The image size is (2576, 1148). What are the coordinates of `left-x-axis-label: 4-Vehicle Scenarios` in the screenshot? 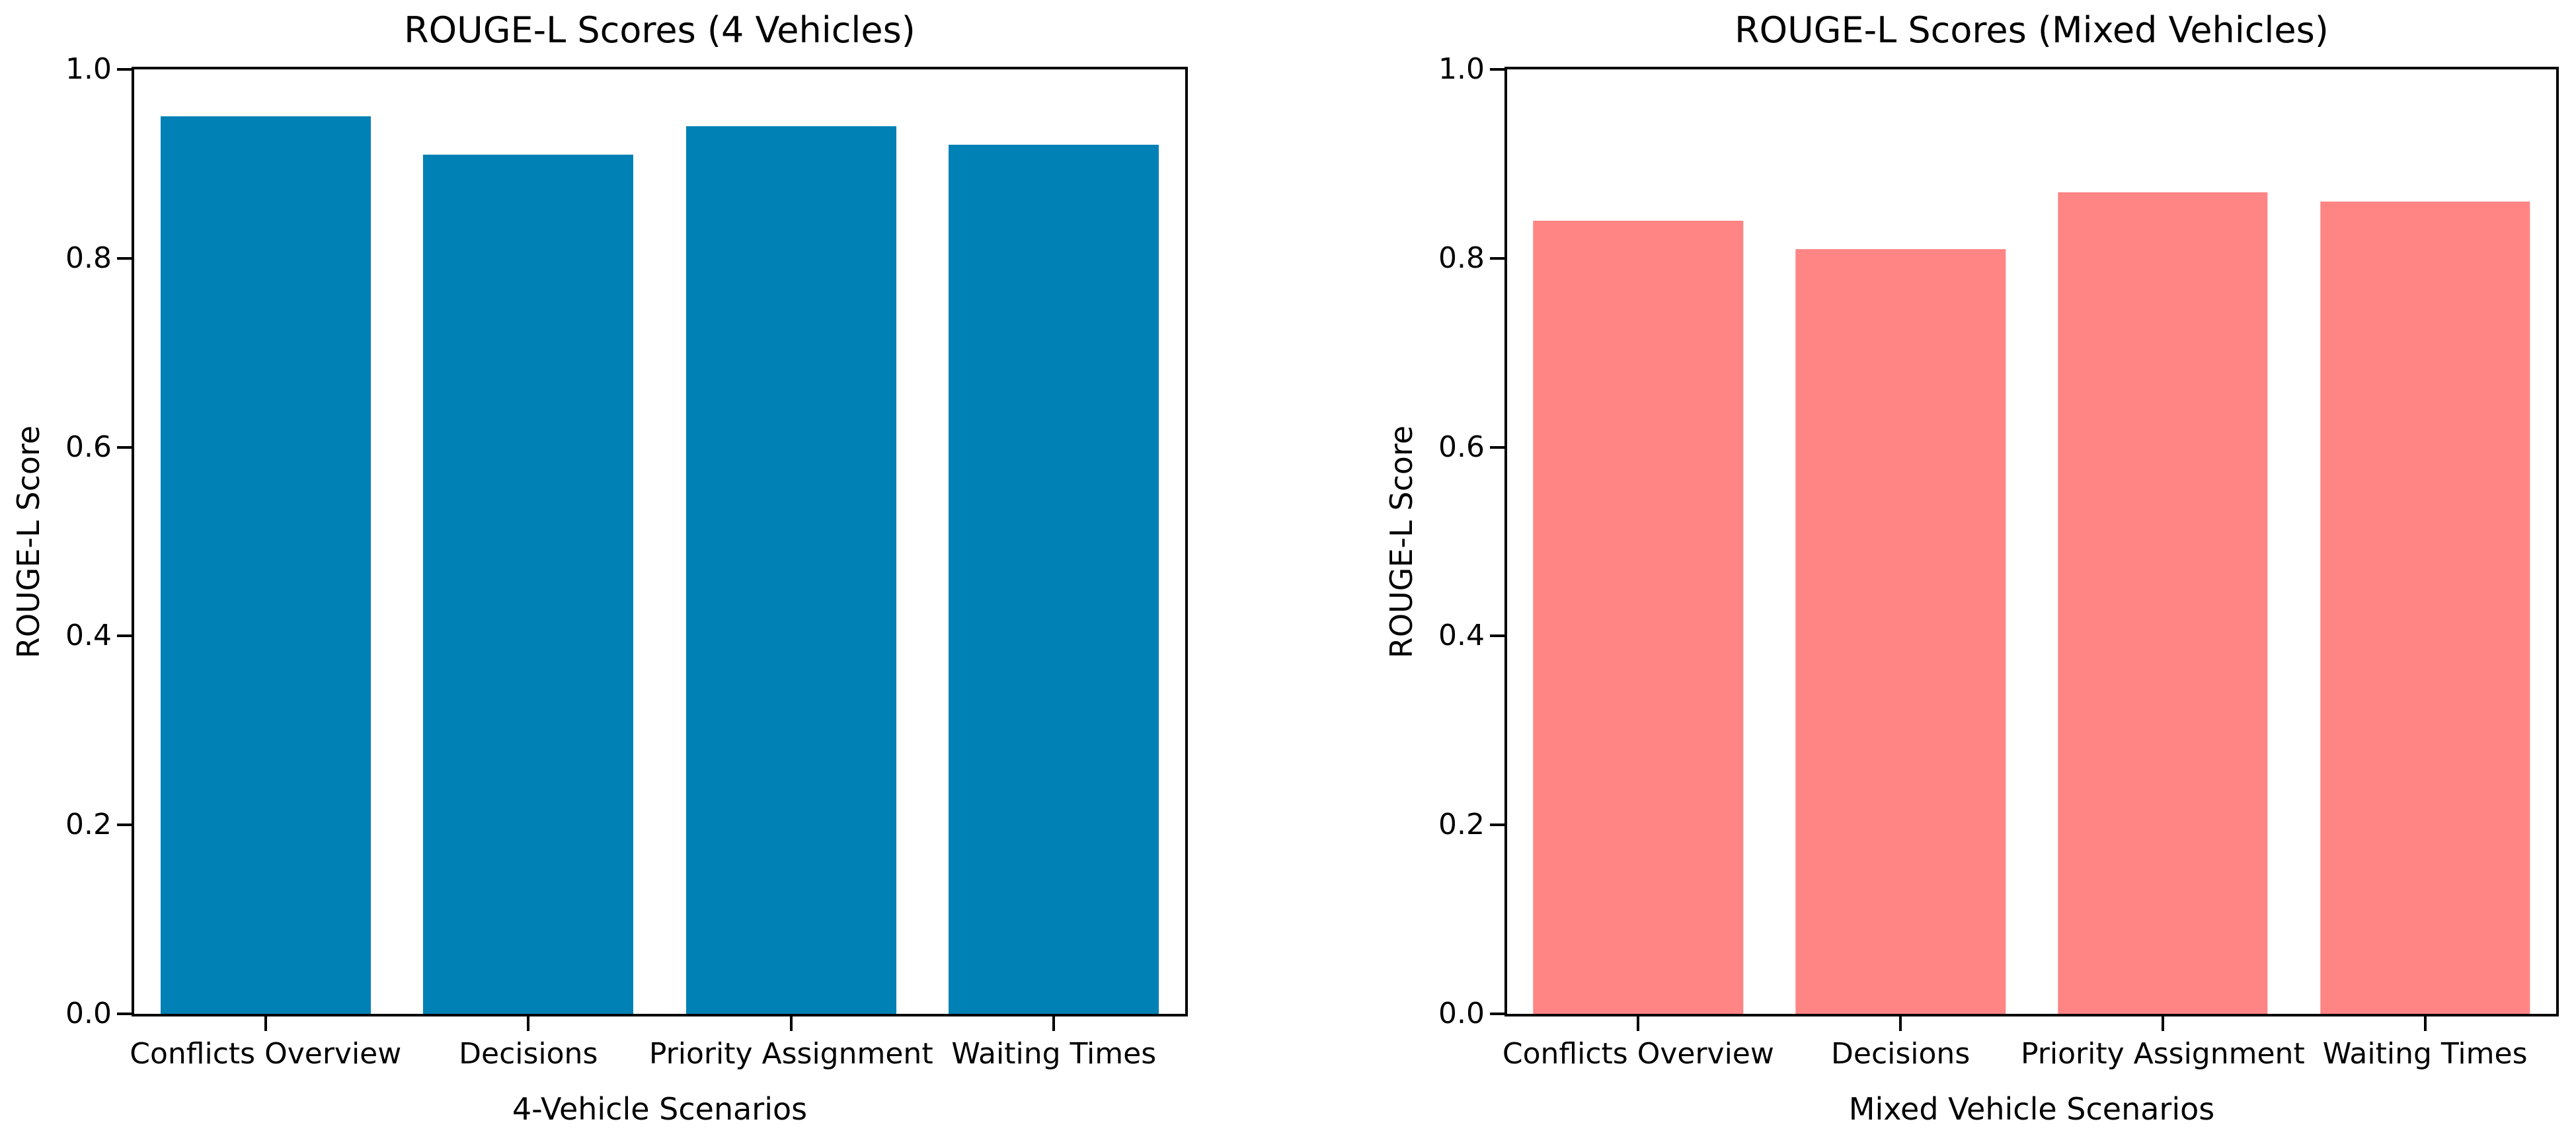 It's located at (660, 1109).